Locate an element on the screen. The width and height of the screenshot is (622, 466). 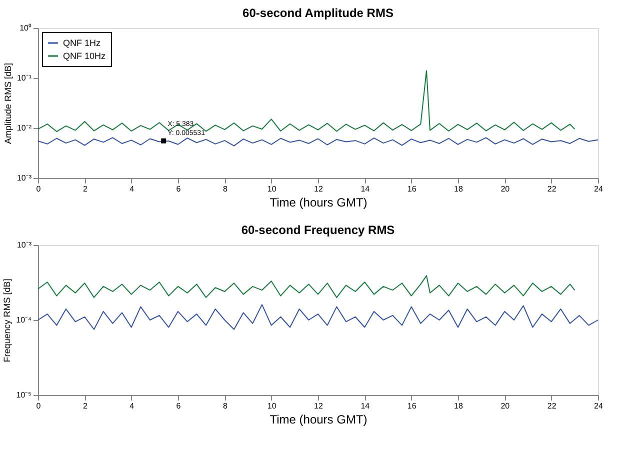
y-axis-title: Frequency RMS [dB] is located at coordinates (7, 320).